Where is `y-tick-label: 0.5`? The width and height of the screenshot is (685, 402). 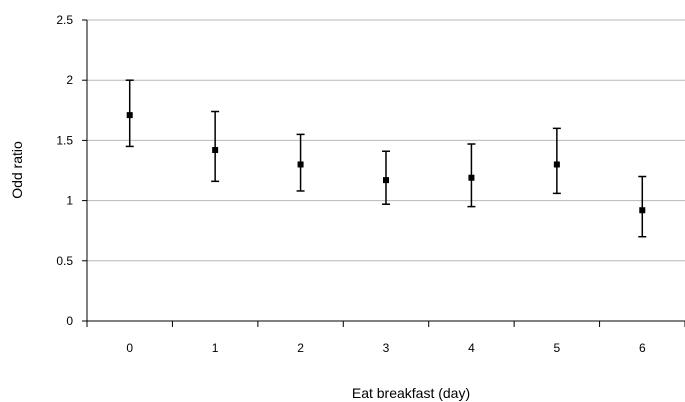
y-tick-label: 0.5 is located at coordinates (64, 261).